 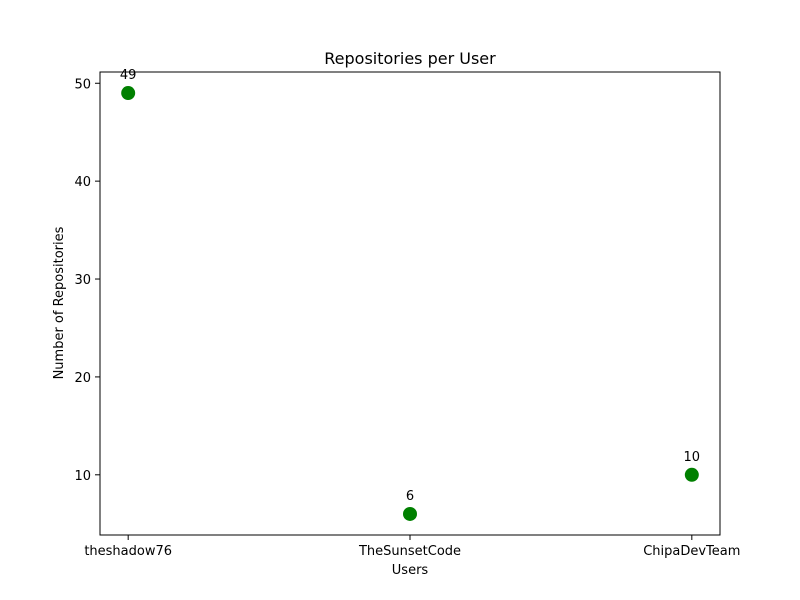 I want to click on data-label: 10, so click(x=692, y=457).